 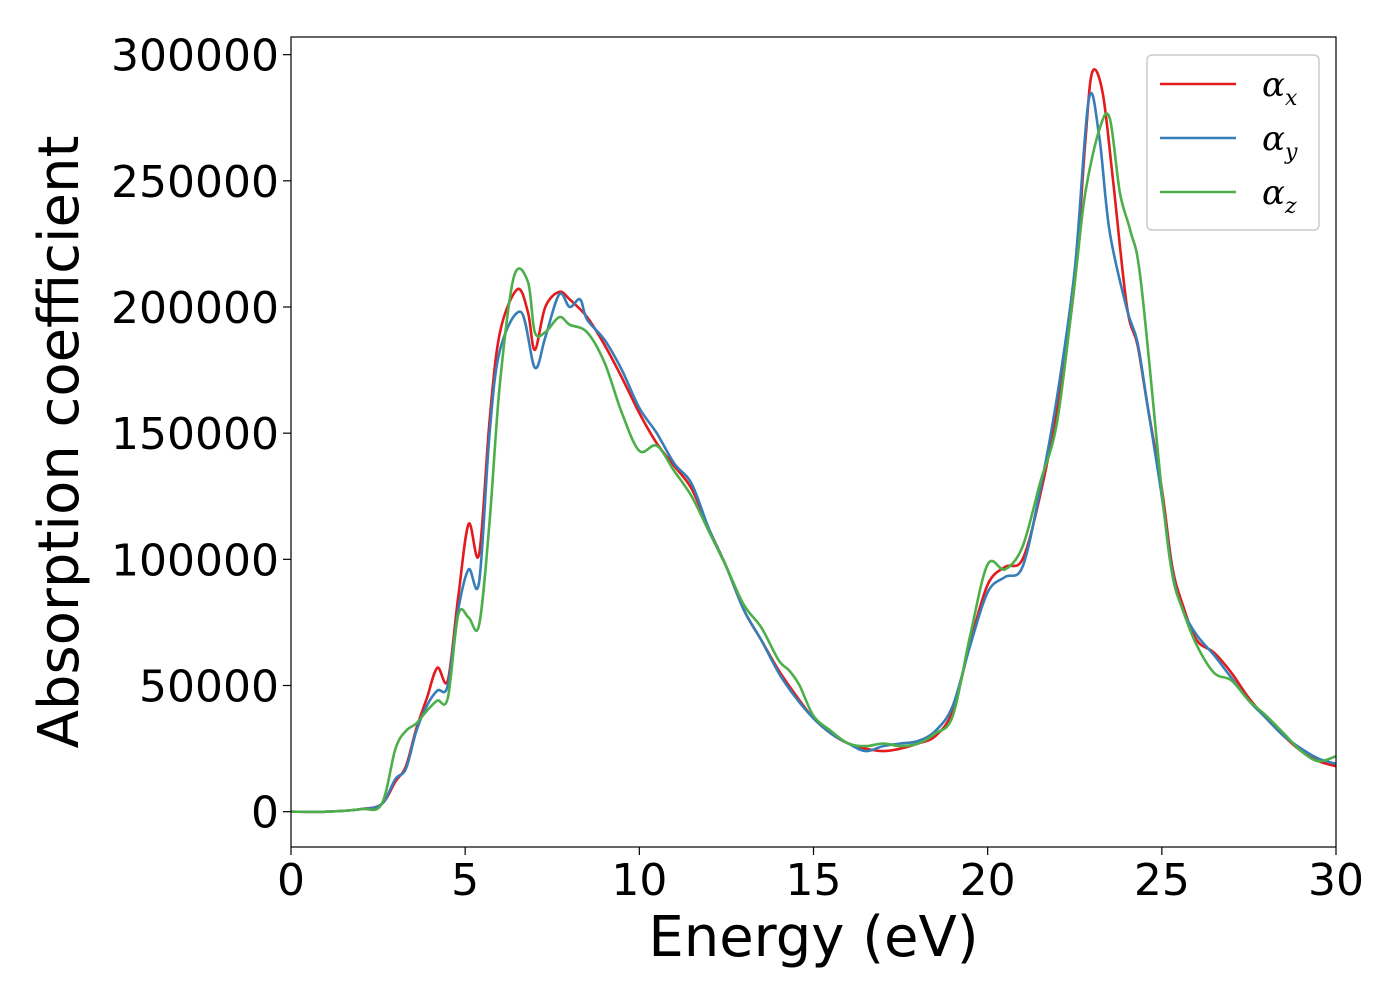 What do you see at coordinates (195, 56) in the screenshot?
I see `y-tick-label: 300000` at bounding box center [195, 56].